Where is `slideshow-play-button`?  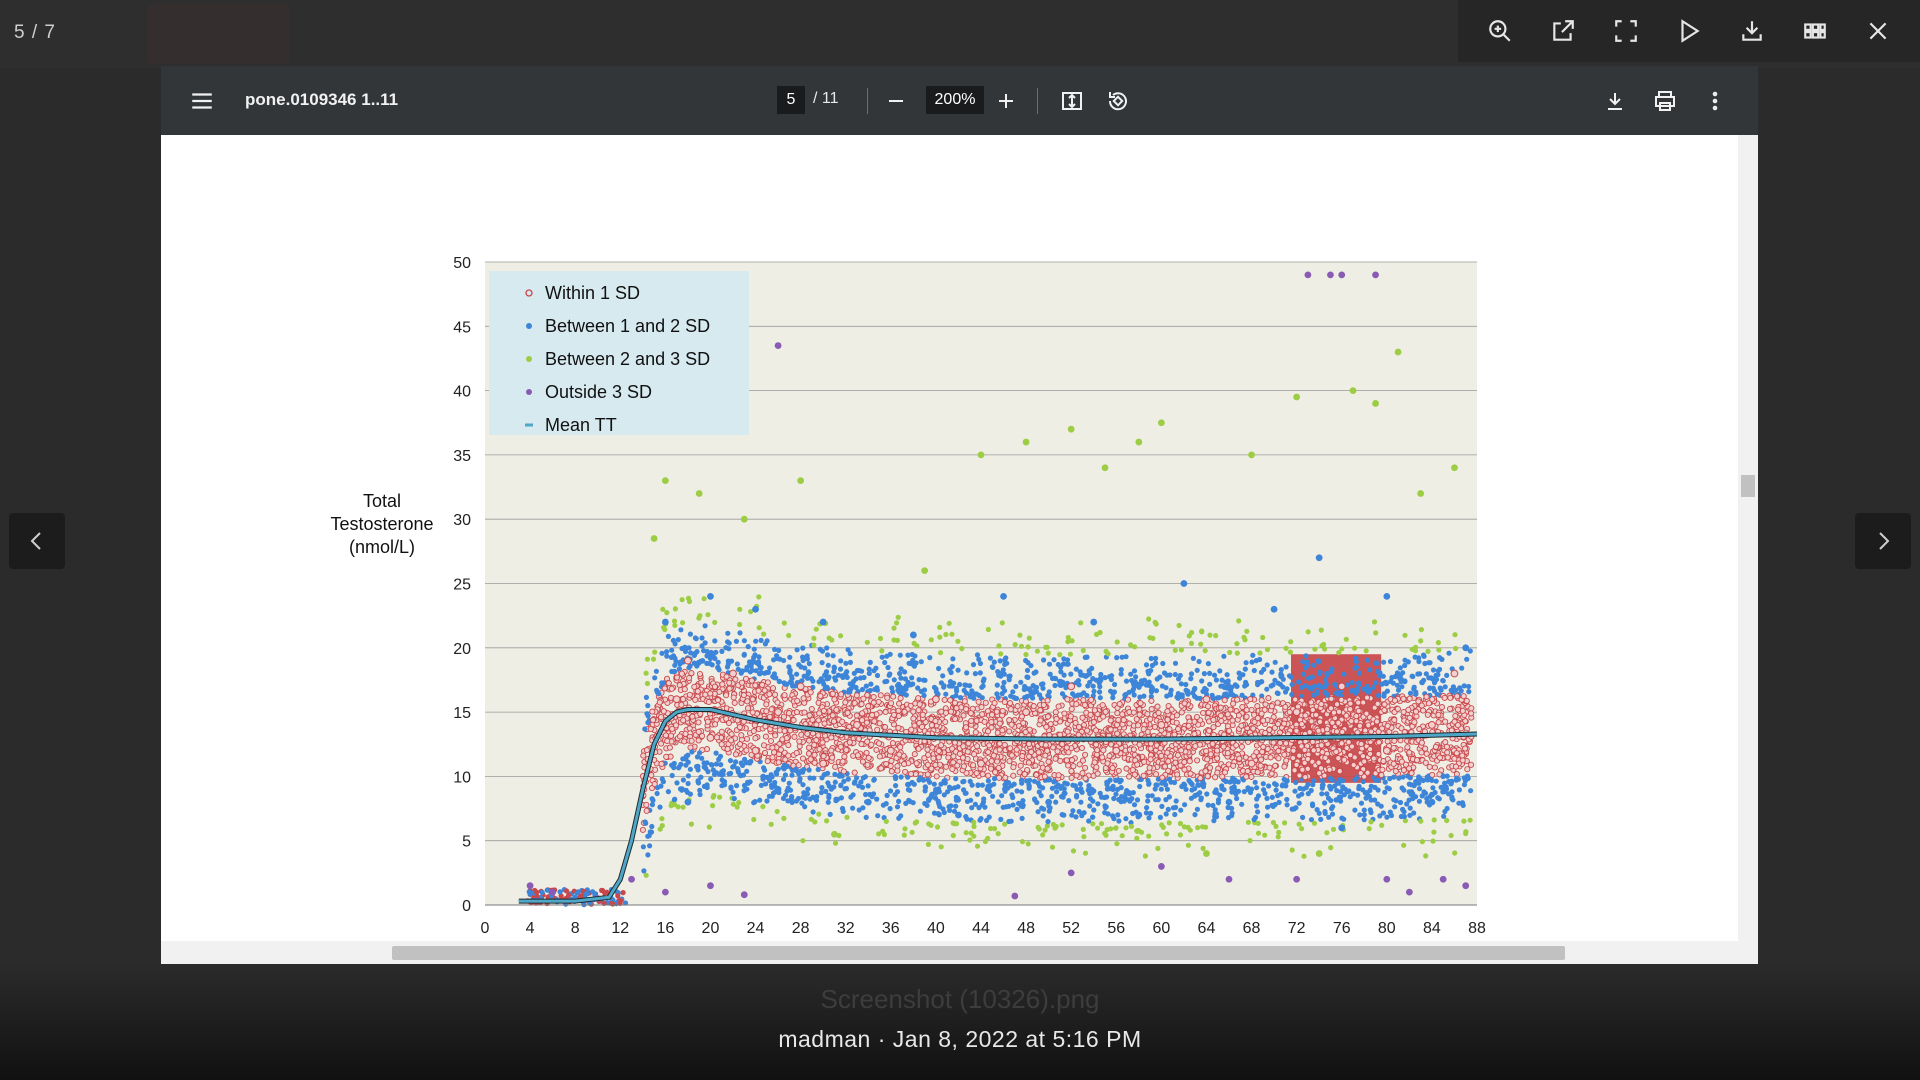
slideshow-play-button is located at coordinates (1689, 31).